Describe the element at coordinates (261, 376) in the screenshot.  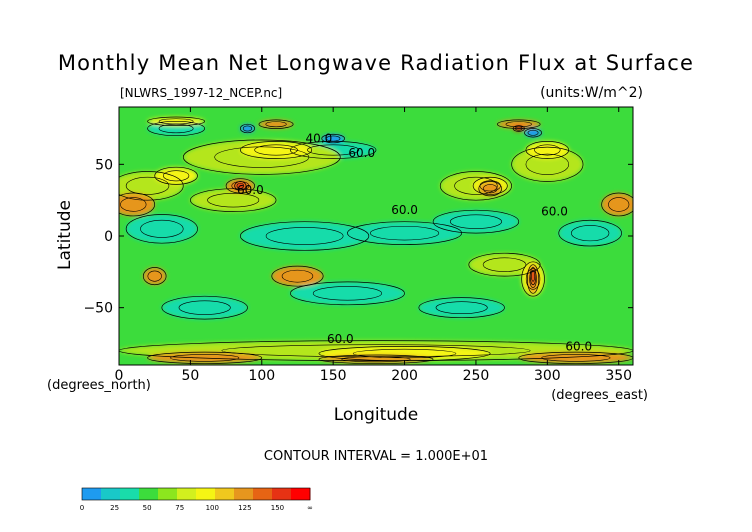
I see `x-tick-label: 100` at that location.